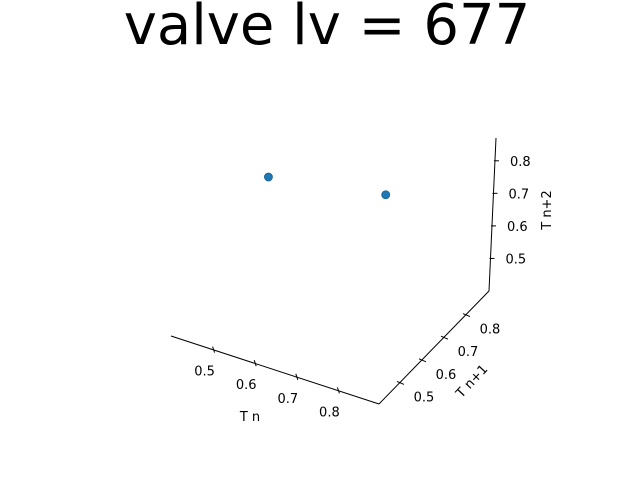  What do you see at coordinates (267, 383) in the screenshot?
I see `x-axis-ticks: 0.5 0.6 0.7 0.8` at bounding box center [267, 383].